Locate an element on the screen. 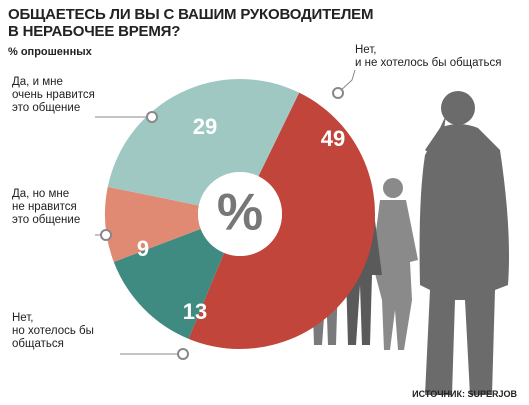 This screenshot has height=405, width=529. value-label: 13 is located at coordinates (195, 311).